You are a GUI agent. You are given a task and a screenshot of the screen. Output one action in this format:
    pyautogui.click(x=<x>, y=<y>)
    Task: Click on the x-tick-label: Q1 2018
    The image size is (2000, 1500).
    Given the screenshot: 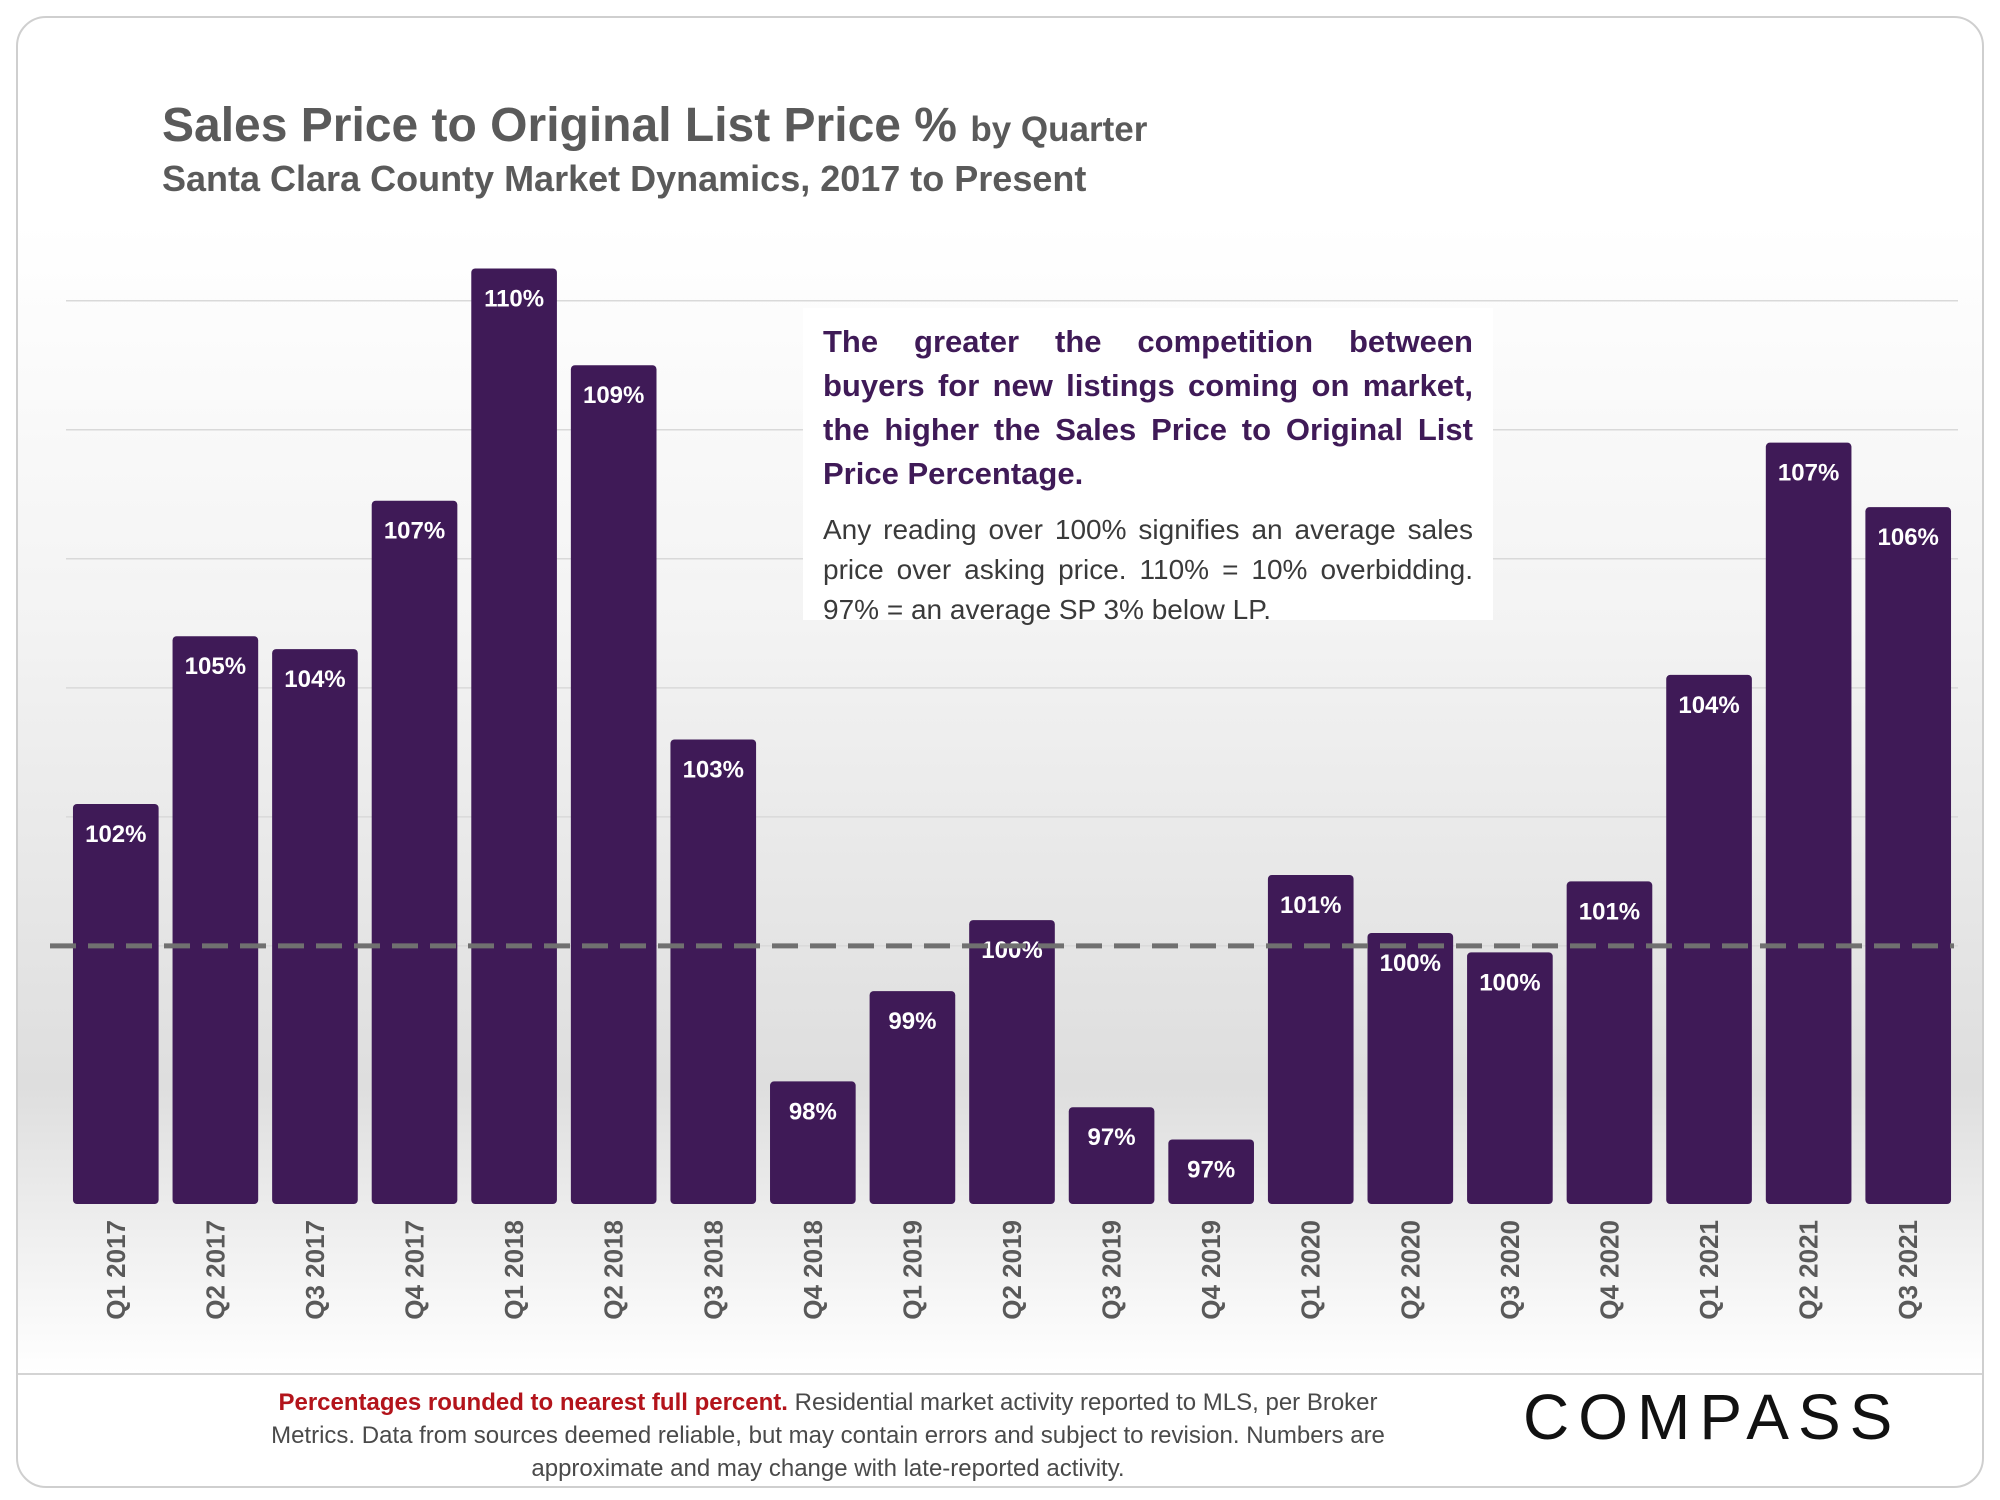 What is the action you would take?
    pyautogui.click(x=514, y=1270)
    